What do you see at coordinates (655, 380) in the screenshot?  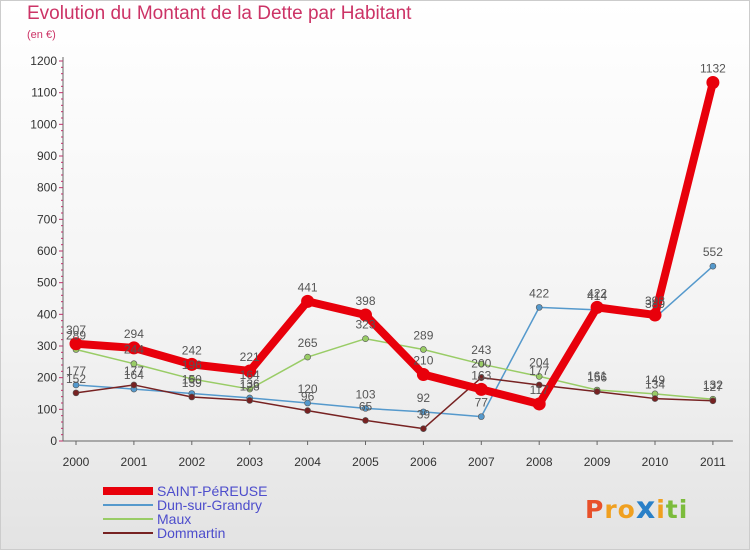 I see `data-label: 149` at bounding box center [655, 380].